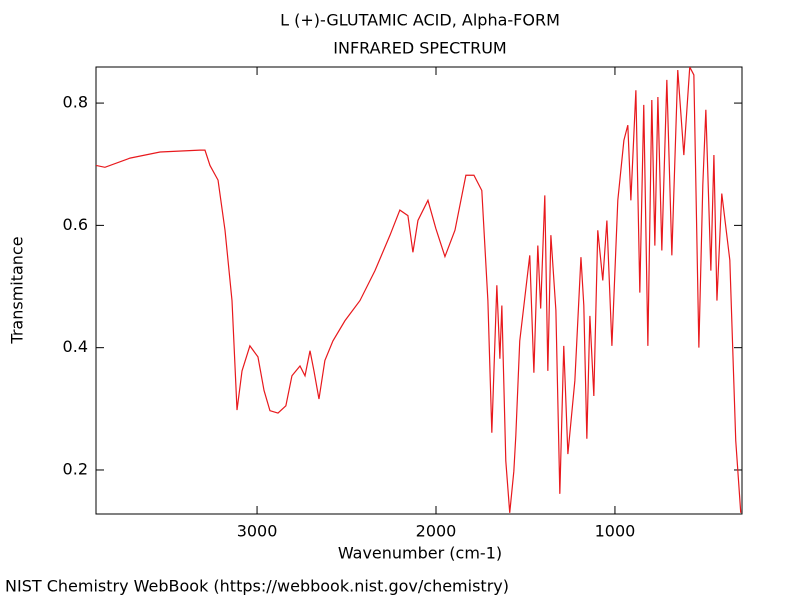  Describe the element at coordinates (419, 48) in the screenshot. I see `chart-subtitle: INFRARED SPECTRUM` at that location.